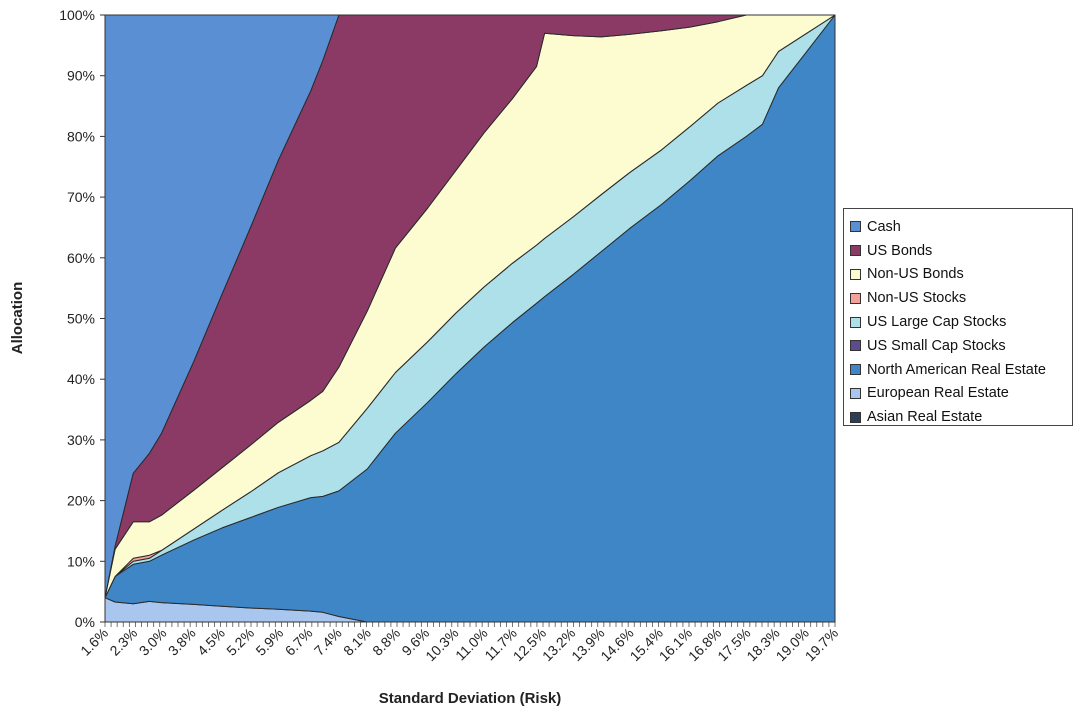 The image size is (1078, 709). I want to click on y-tick-label: 100%, so click(77, 15).